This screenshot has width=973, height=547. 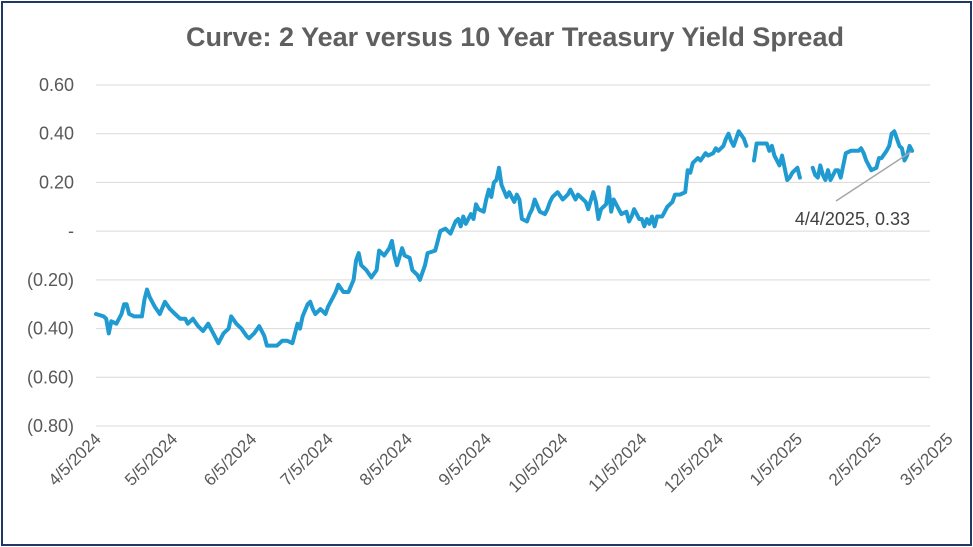 What do you see at coordinates (50, 255) in the screenshot?
I see `y-axis-ticks: 0.60 0.40 0.20 - (0.20) (0.40) (0.60) (0.80)` at bounding box center [50, 255].